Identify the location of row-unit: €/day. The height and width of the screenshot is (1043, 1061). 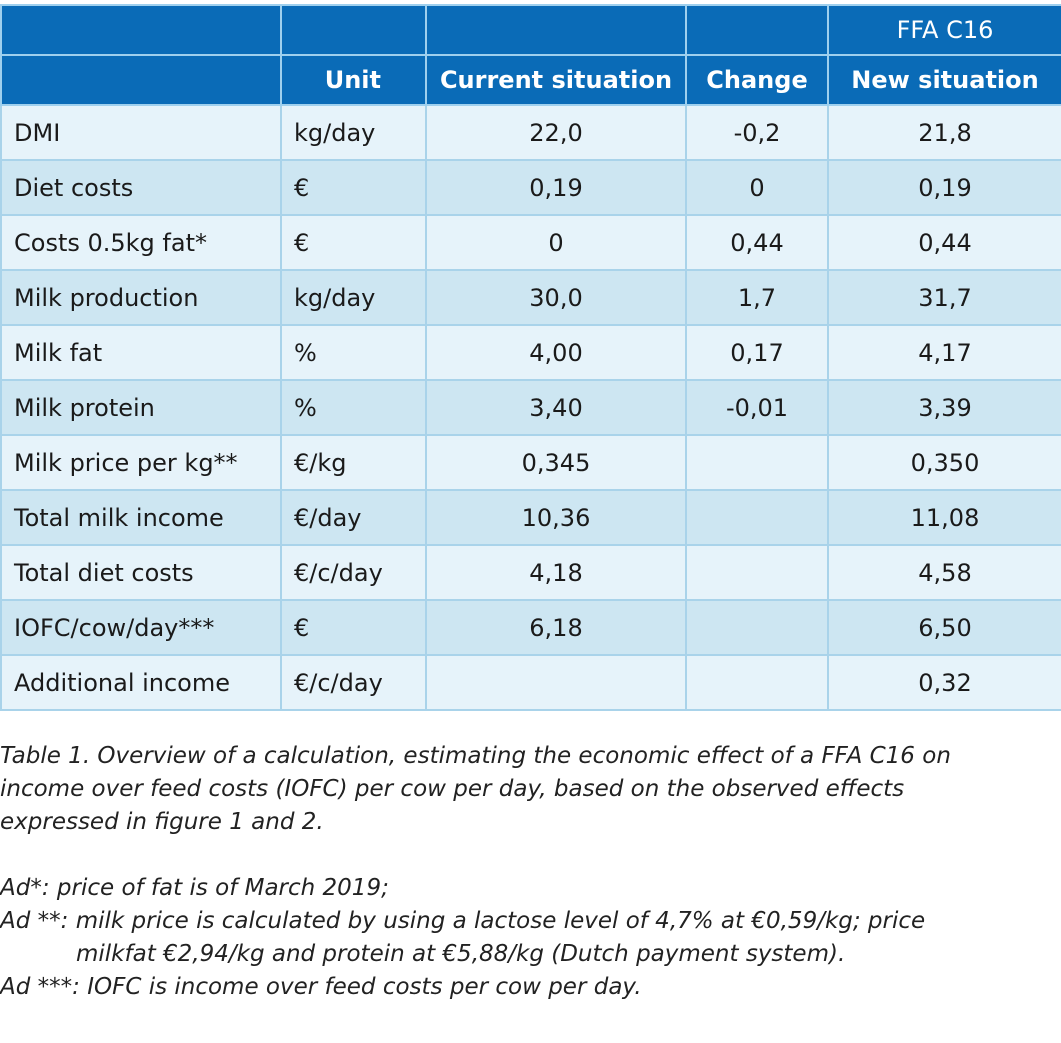
(353, 517).